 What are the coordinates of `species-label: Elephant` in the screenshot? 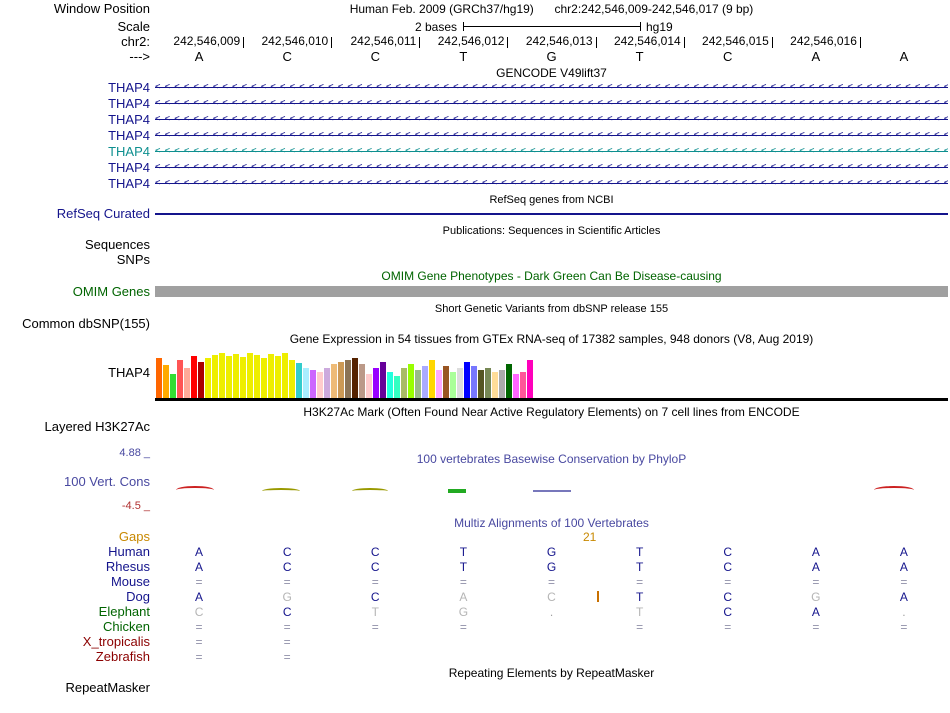 It's located at (124, 611).